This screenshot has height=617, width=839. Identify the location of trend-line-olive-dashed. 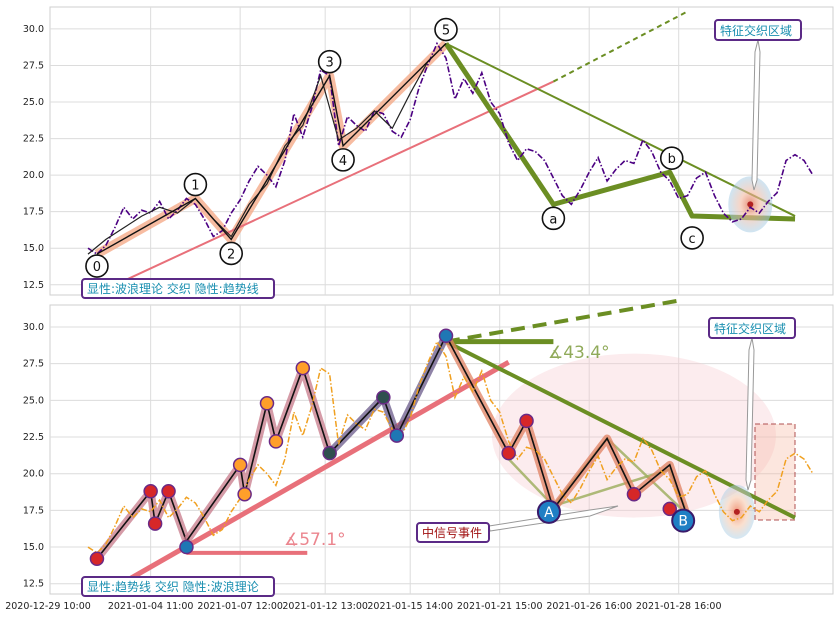
(562, 321).